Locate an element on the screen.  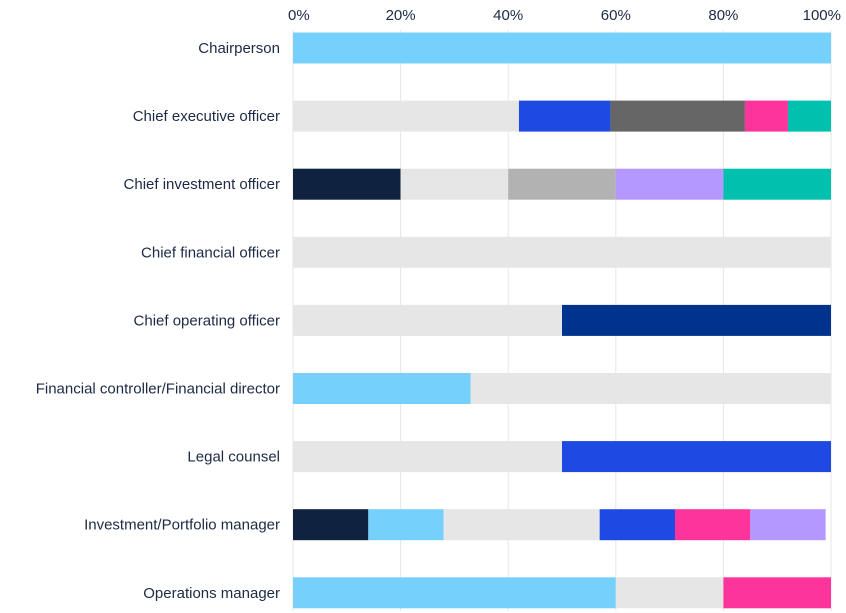
x-tick-label: 100% is located at coordinates (822, 15).